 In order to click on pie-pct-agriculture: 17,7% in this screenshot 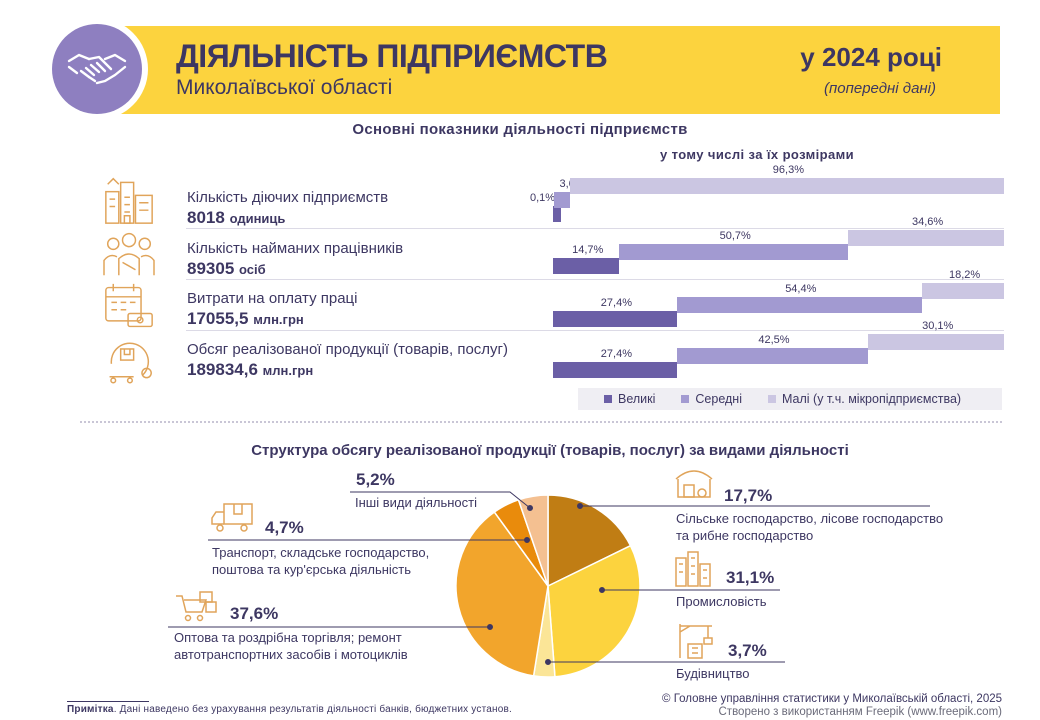, I will do `click(748, 495)`.